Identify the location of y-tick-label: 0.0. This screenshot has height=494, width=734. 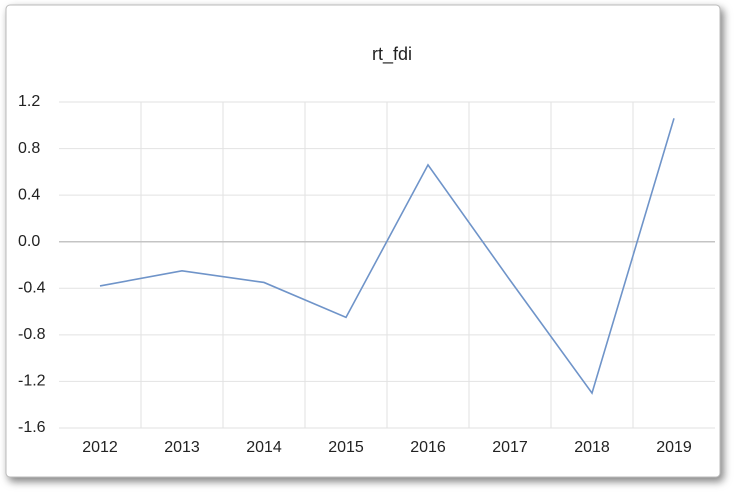
(29, 241).